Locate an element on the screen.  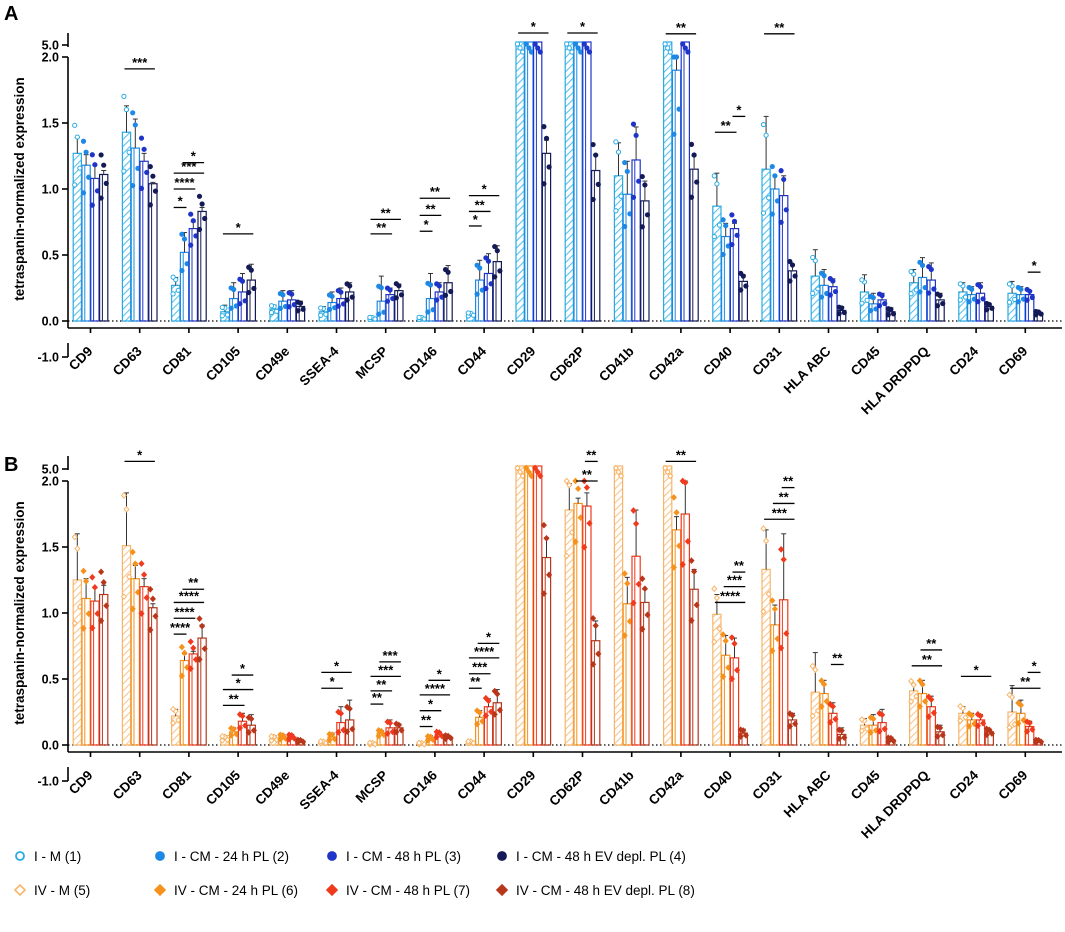
panel-a-significance-label: ** is located at coordinates (480, 204).